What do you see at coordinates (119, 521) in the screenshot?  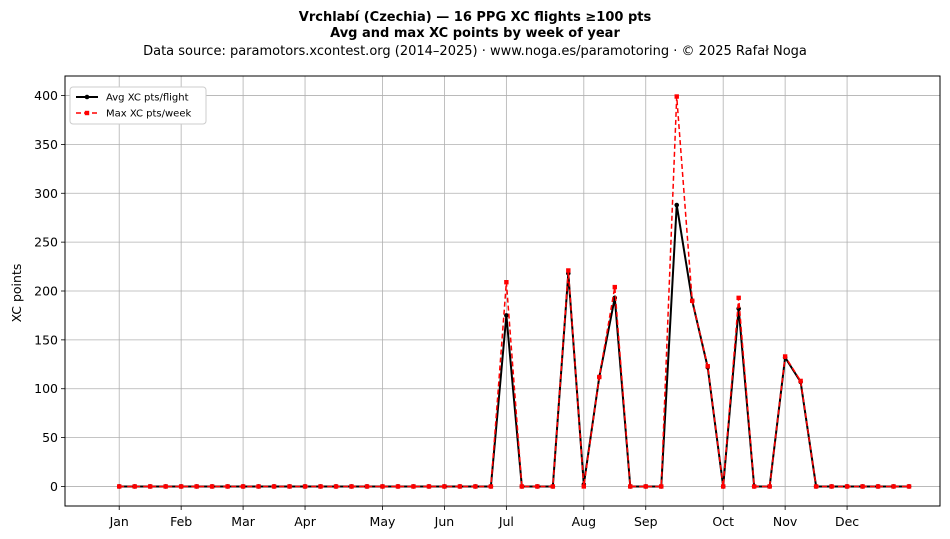 I see `x-tick-label: Jan` at bounding box center [119, 521].